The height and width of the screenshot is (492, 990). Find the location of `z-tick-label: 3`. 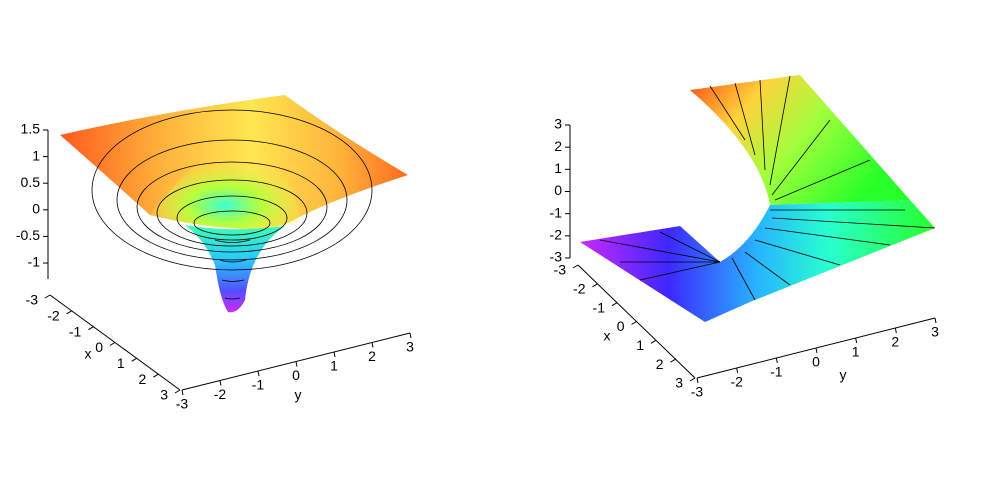

z-tick-label: 3 is located at coordinates (558, 124).